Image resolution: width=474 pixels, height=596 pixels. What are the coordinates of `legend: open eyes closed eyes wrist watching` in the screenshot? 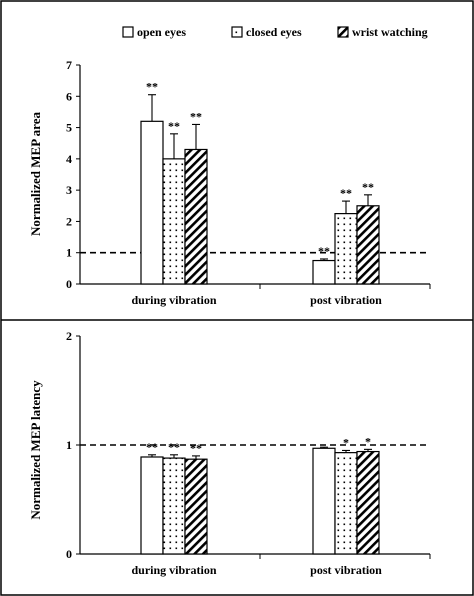 It's located at (275, 32).